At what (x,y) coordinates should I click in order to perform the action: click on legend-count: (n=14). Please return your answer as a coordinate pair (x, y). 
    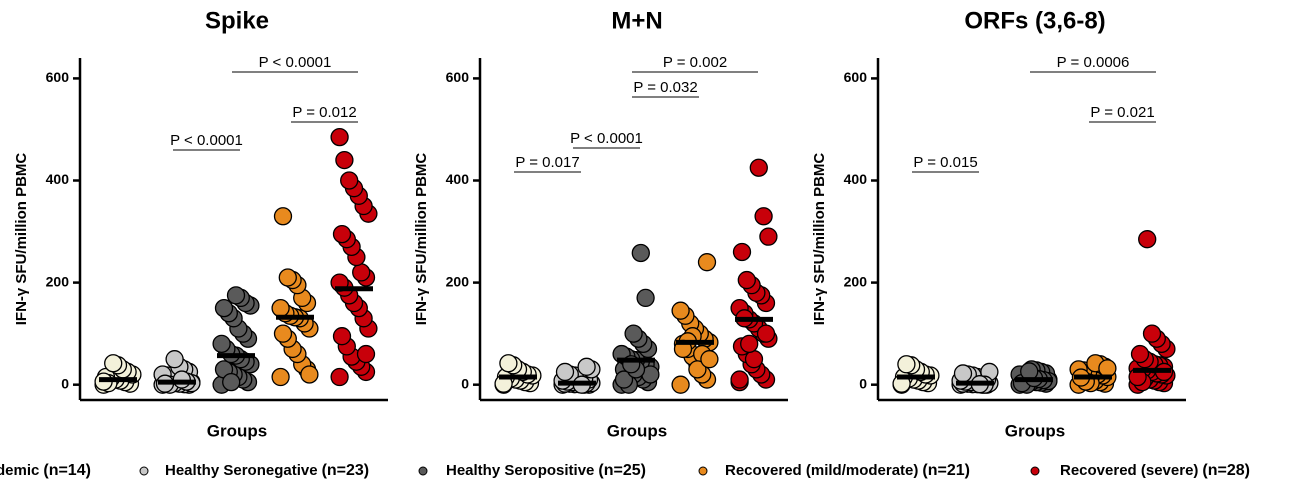
    Looking at the image, I should click on (67, 470).